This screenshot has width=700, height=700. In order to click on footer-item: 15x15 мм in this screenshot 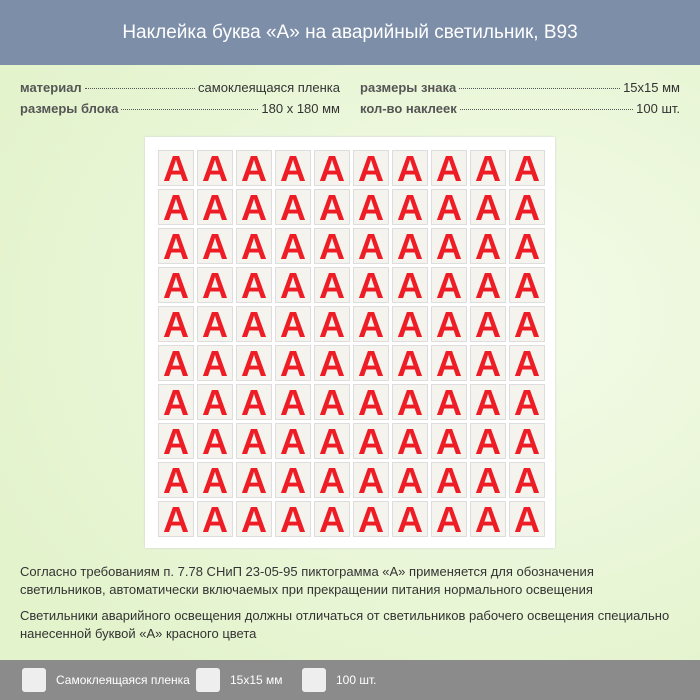, I will do `click(239, 680)`.